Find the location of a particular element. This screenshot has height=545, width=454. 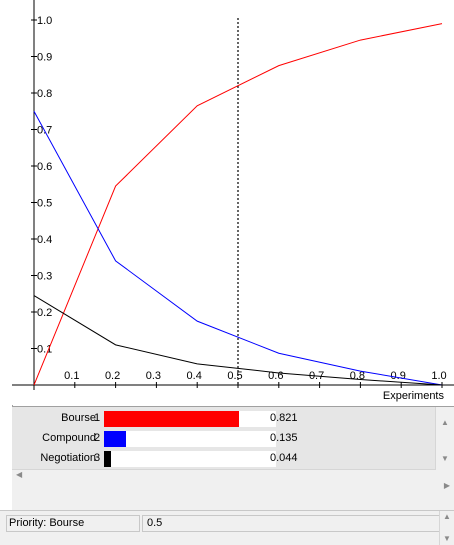

x-tick-label: 0.1 is located at coordinates (71, 376).